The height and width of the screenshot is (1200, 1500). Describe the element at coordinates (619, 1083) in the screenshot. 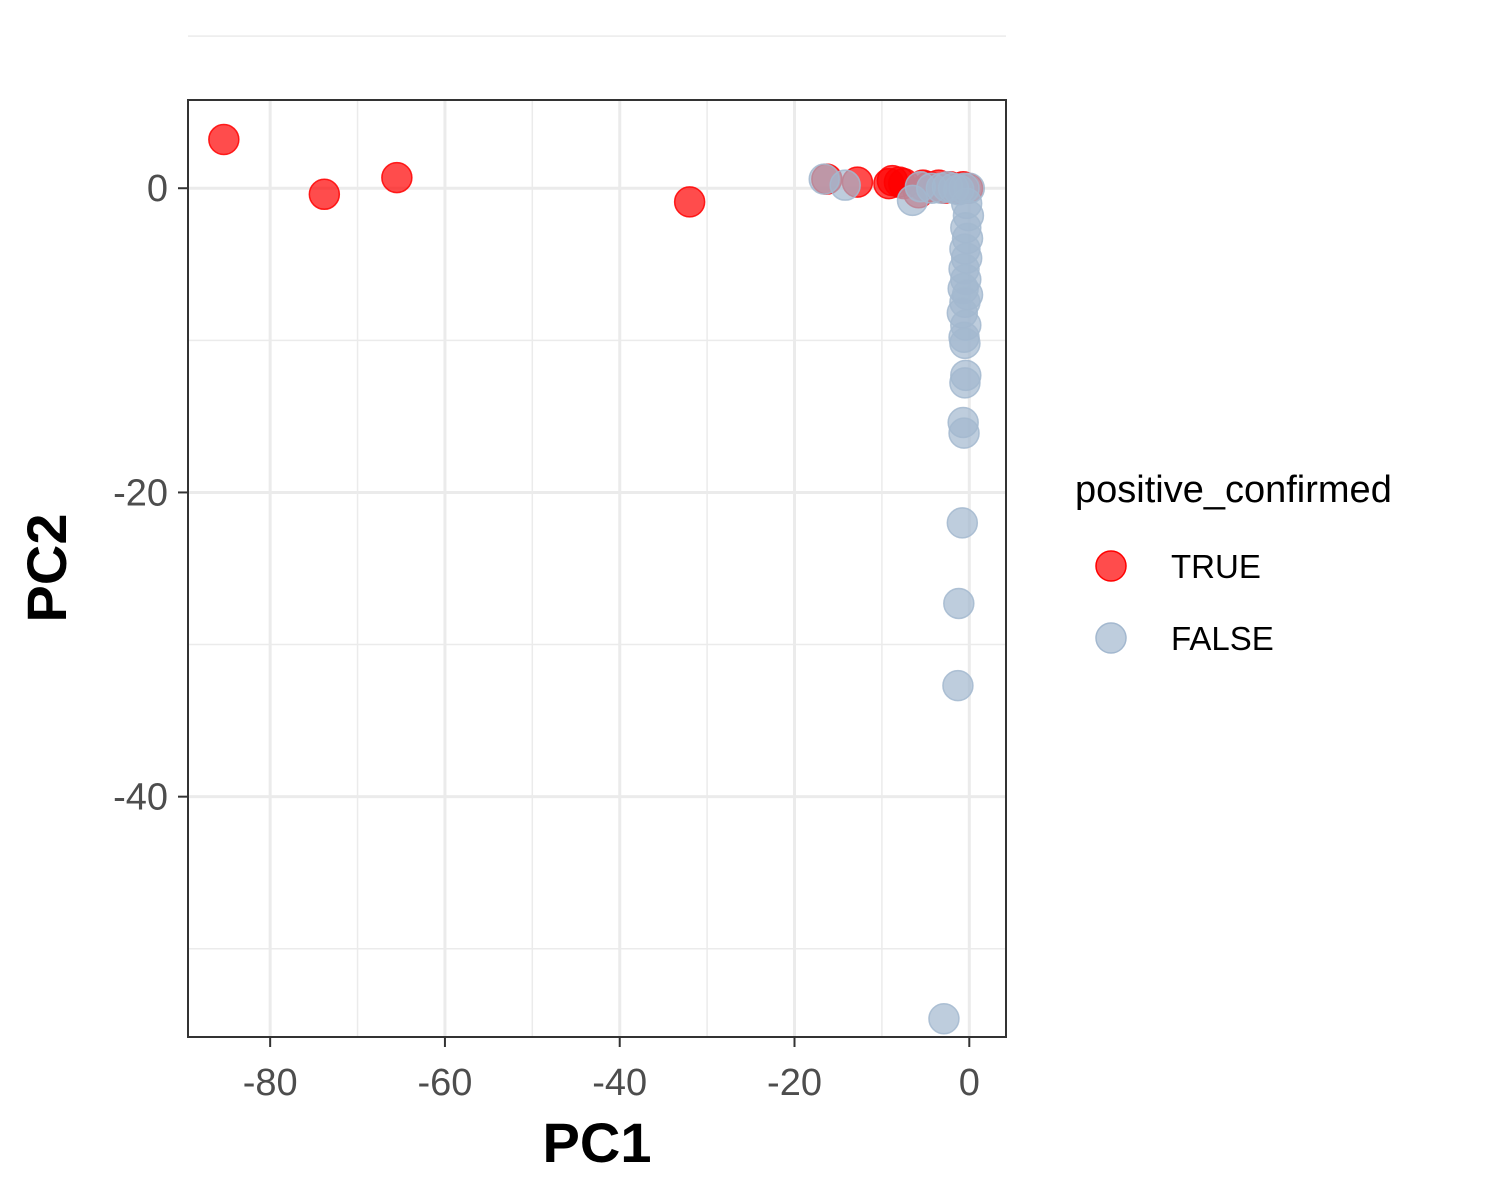

I see `x-tick-label: -40` at that location.